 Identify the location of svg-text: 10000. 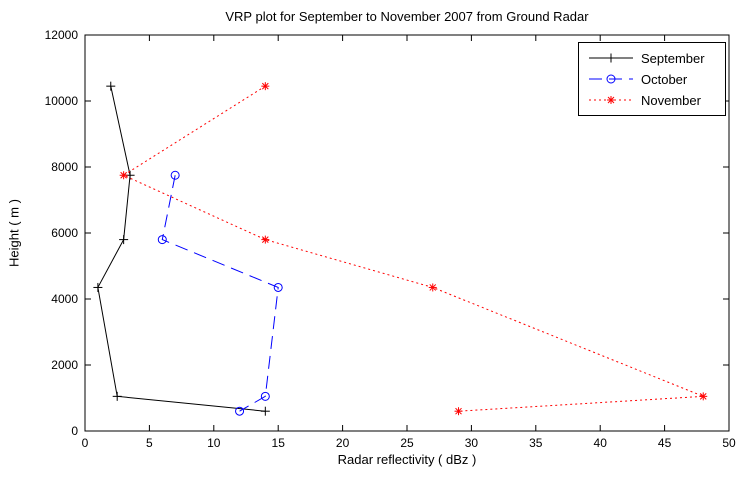
(62, 101).